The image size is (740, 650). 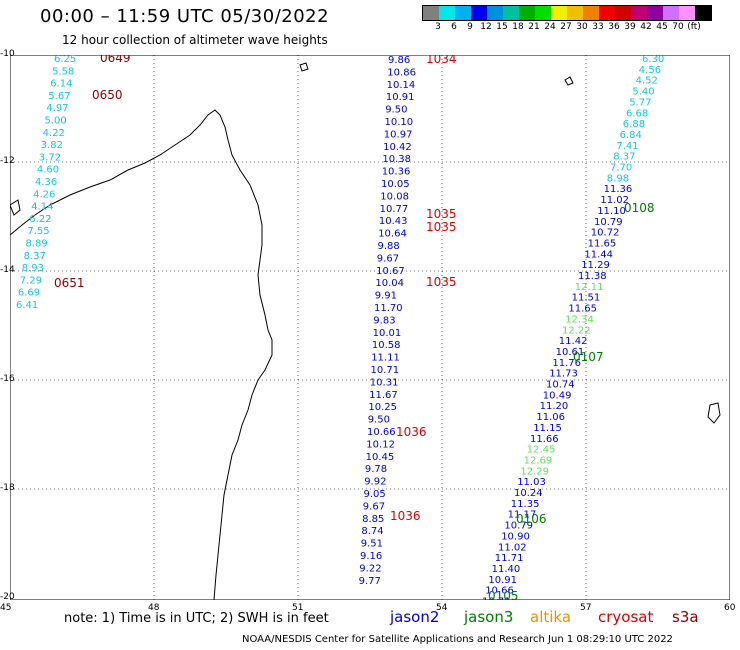 I want to click on swh-label-east-track: 11.02, so click(x=512, y=547).